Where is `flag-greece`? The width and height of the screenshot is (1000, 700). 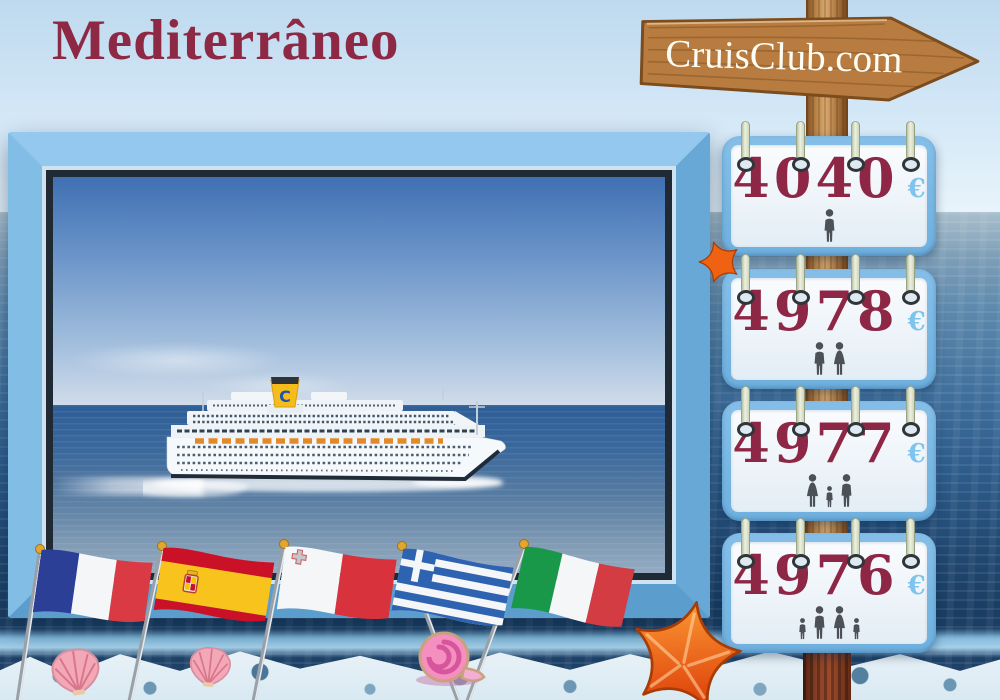 flag-greece is located at coordinates (452, 589).